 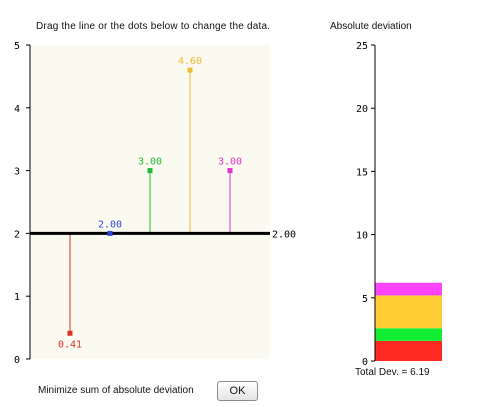 I want to click on deviation-y-tick-label: 25, so click(x=362, y=46).